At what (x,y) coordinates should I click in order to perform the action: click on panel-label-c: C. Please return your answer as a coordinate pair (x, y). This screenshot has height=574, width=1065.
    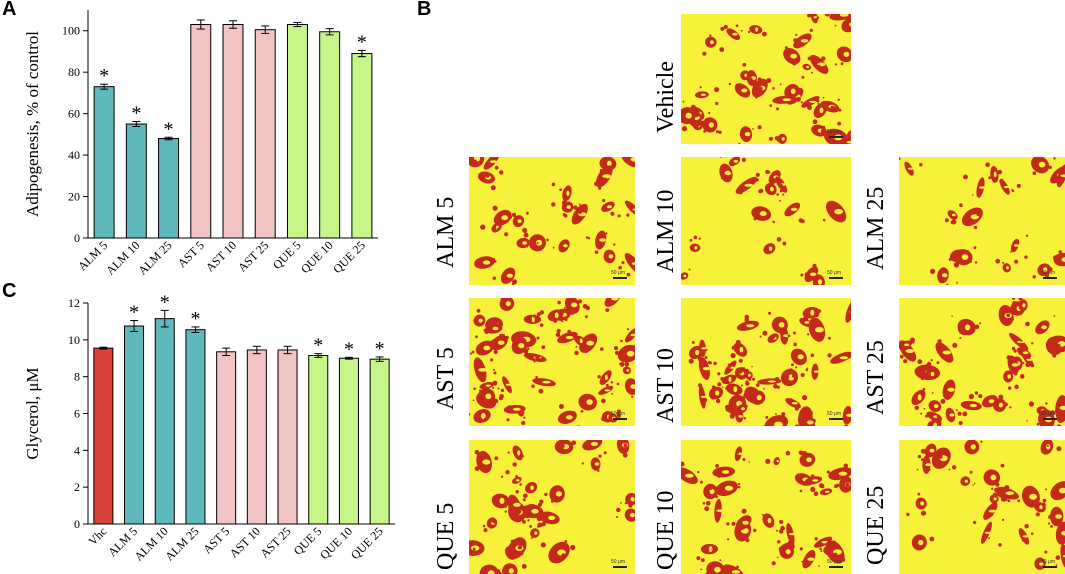
    Looking at the image, I should click on (9, 291).